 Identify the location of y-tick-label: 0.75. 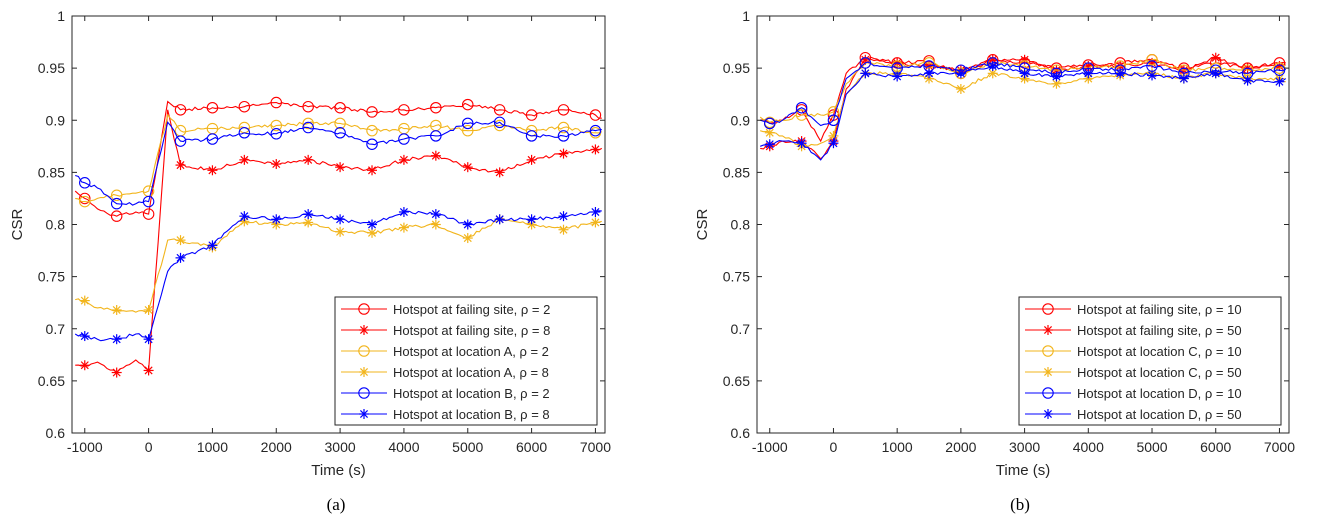
(51, 277).